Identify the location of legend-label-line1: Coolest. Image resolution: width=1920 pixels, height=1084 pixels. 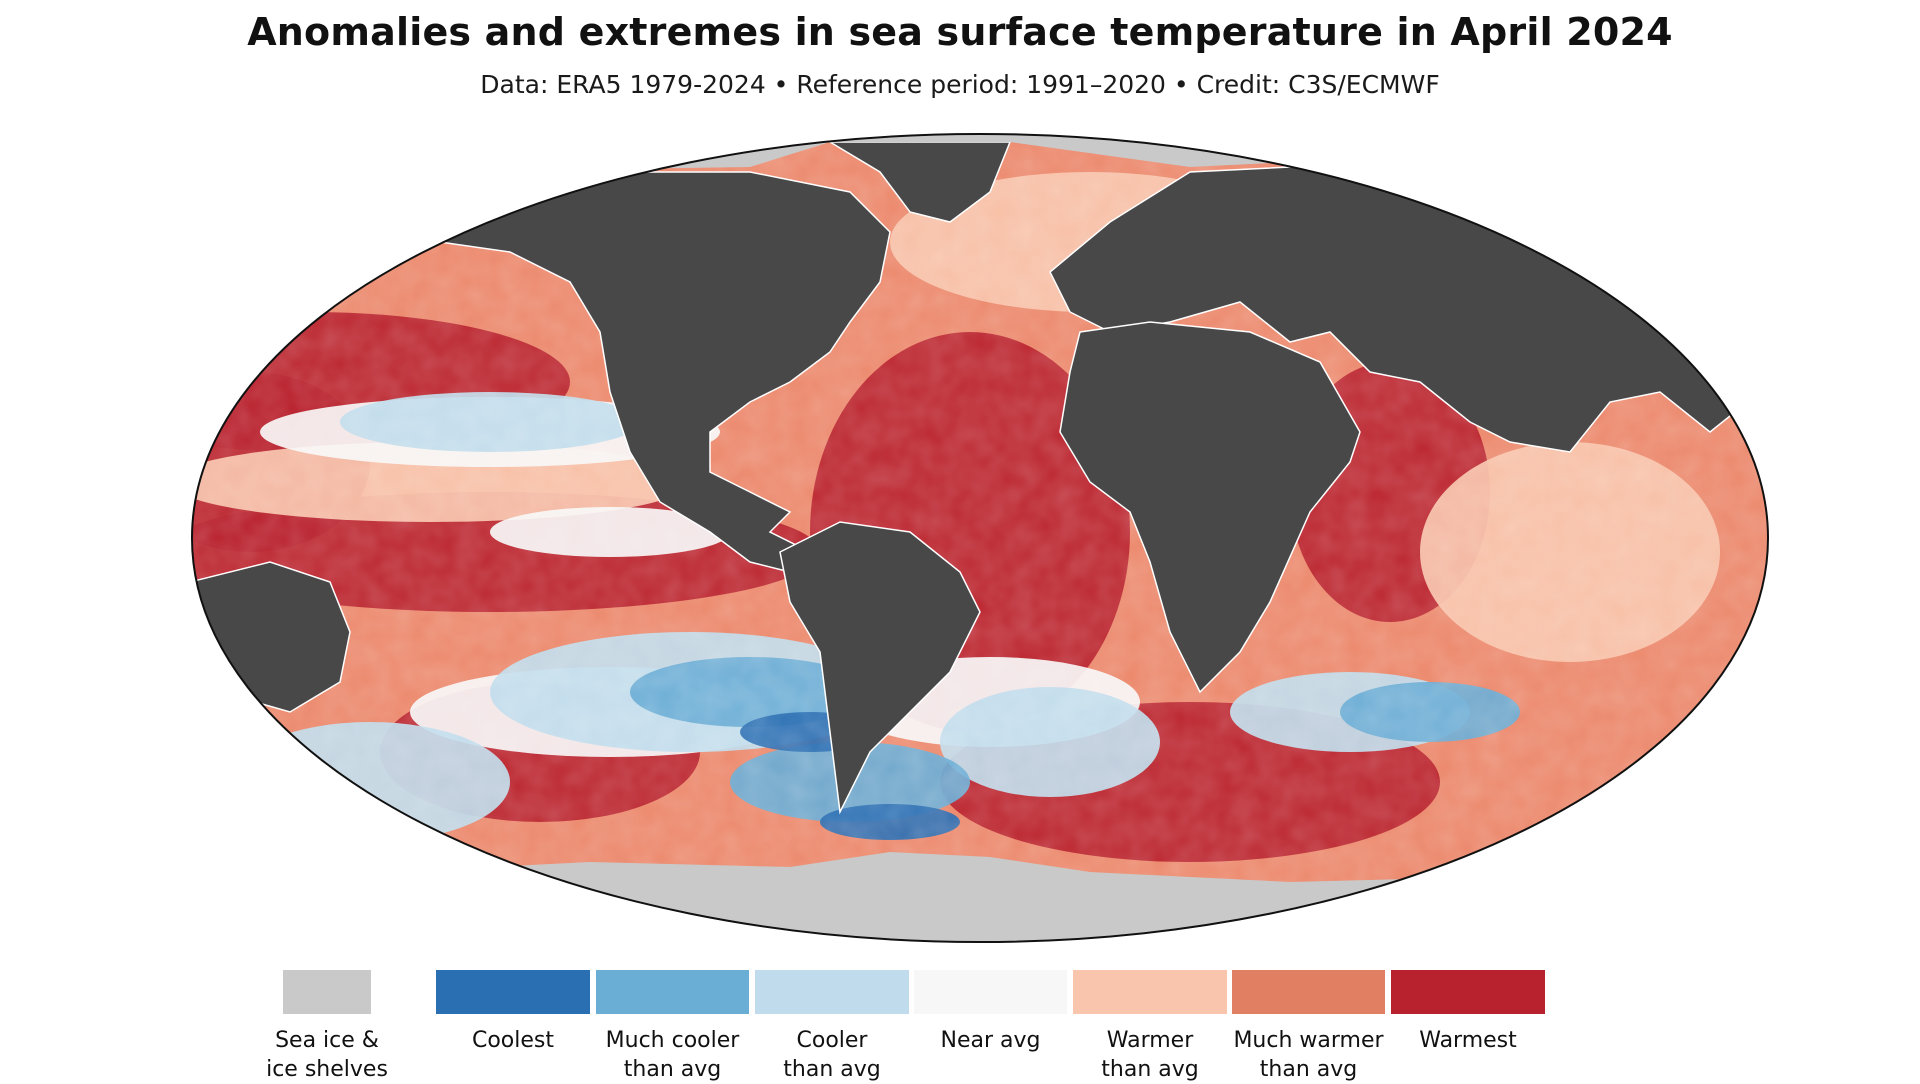
(513, 1040).